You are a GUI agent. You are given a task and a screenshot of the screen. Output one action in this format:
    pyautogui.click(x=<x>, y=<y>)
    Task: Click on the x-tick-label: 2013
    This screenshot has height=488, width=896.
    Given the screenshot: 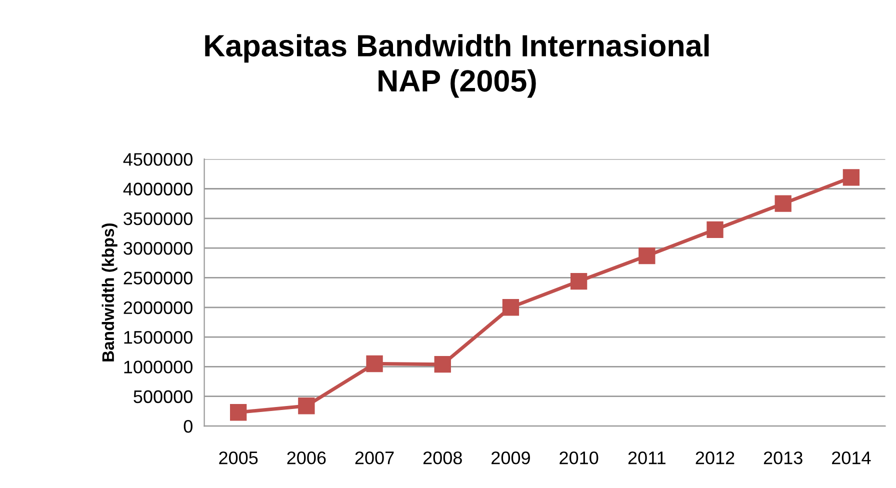 What is the action you would take?
    pyautogui.click(x=783, y=458)
    